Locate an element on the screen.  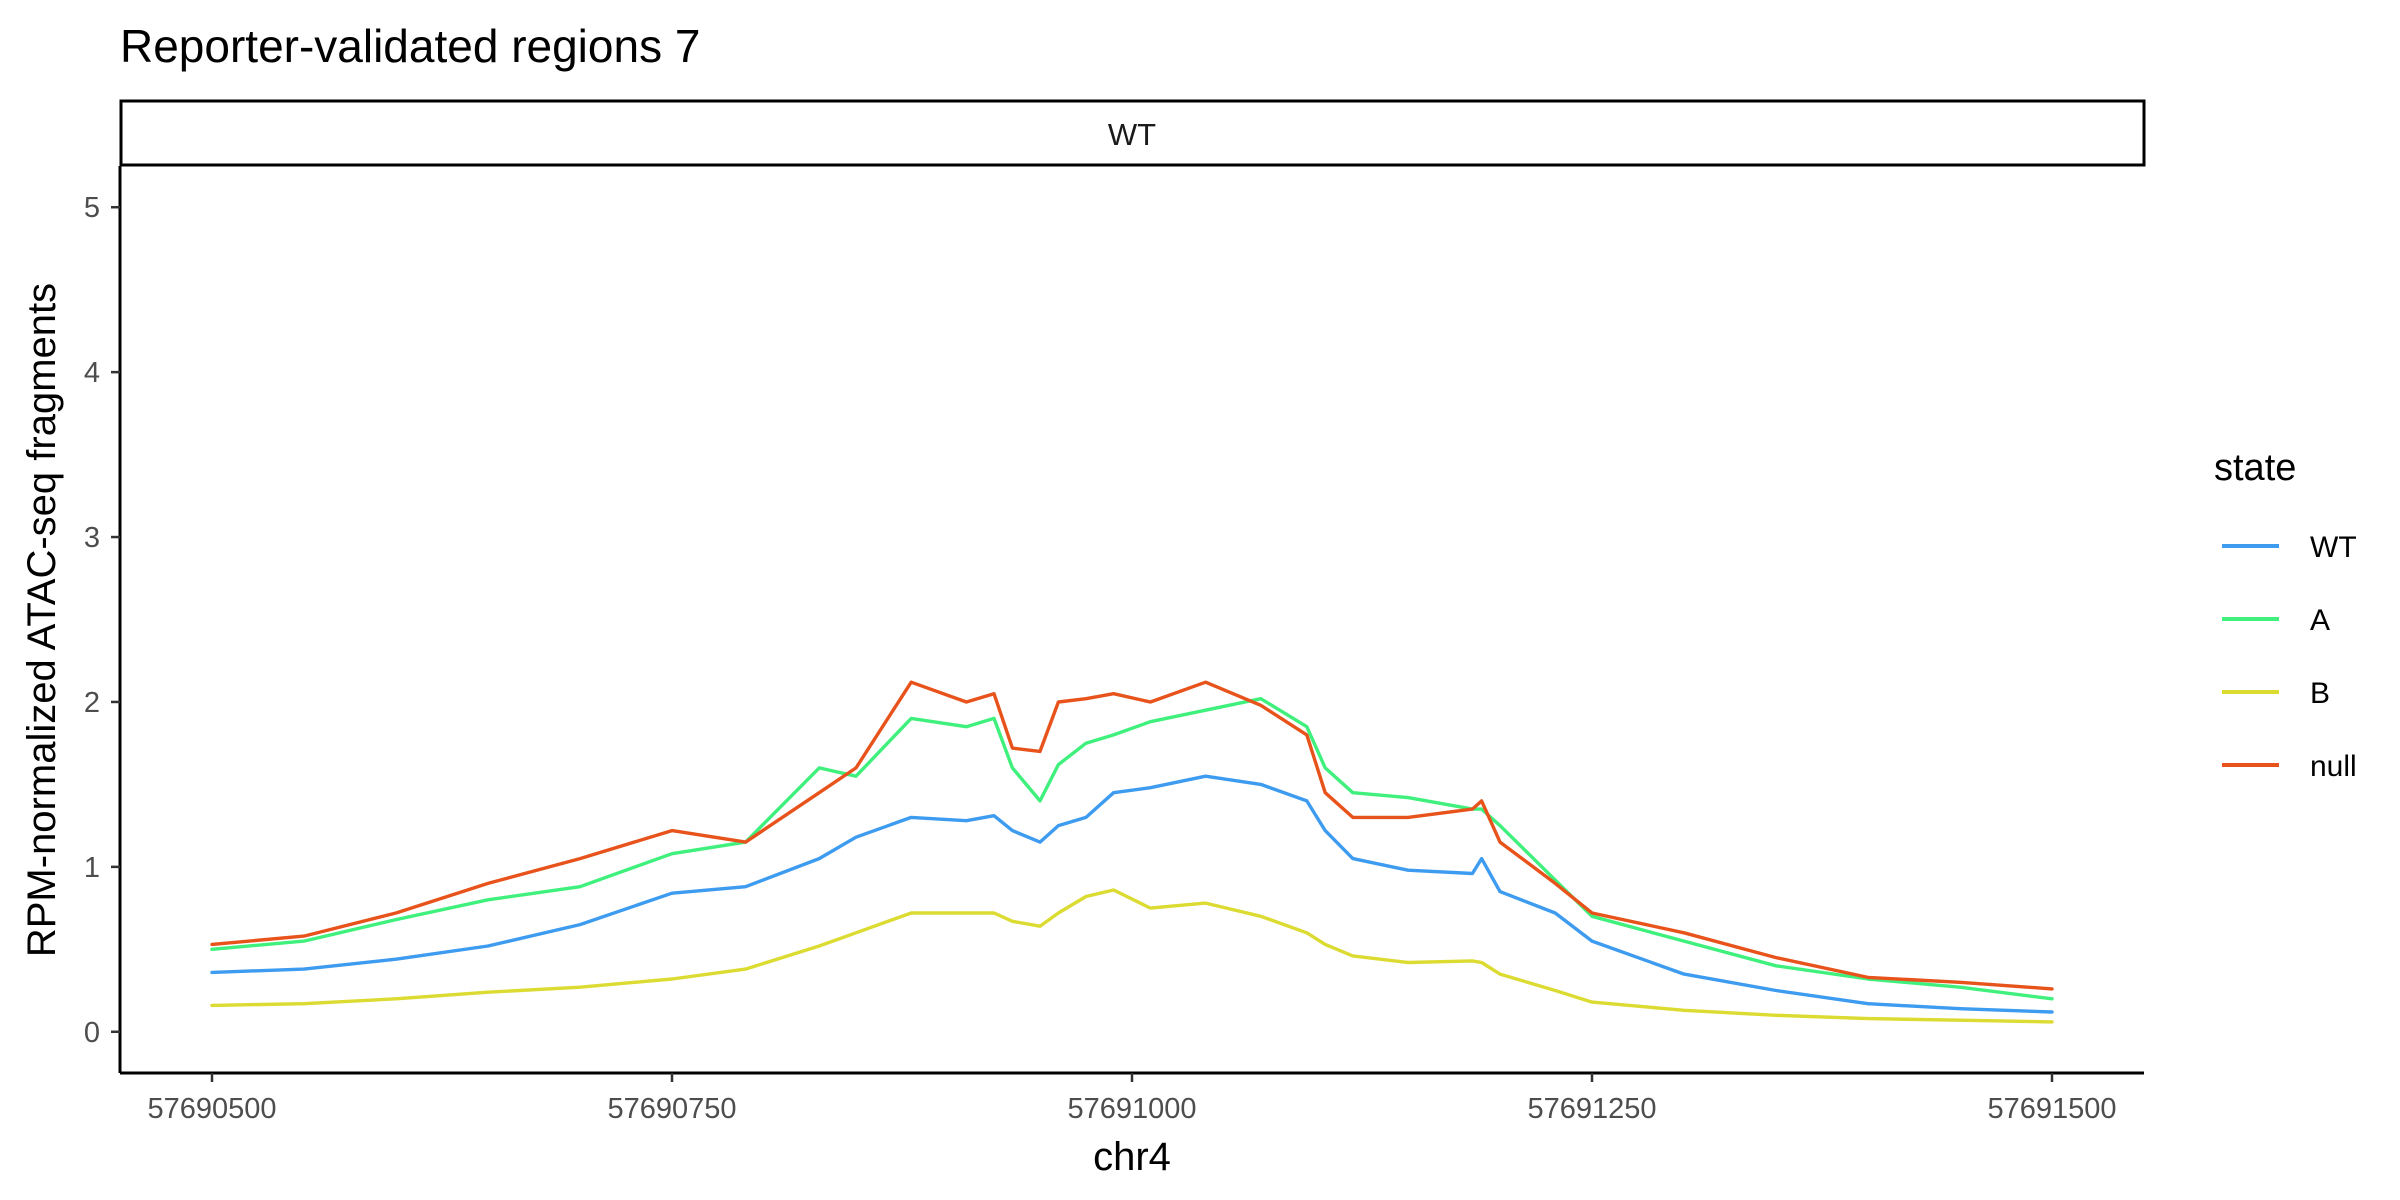
y-axis-title: RPM-normalized ATAC-seq fragments is located at coordinates (42, 620).